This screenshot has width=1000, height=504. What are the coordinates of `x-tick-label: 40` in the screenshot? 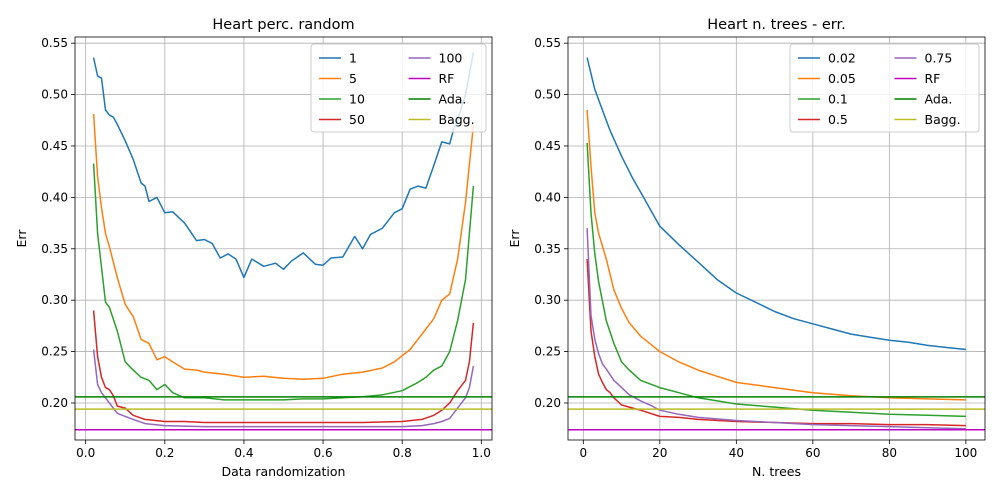 It's located at (736, 453).